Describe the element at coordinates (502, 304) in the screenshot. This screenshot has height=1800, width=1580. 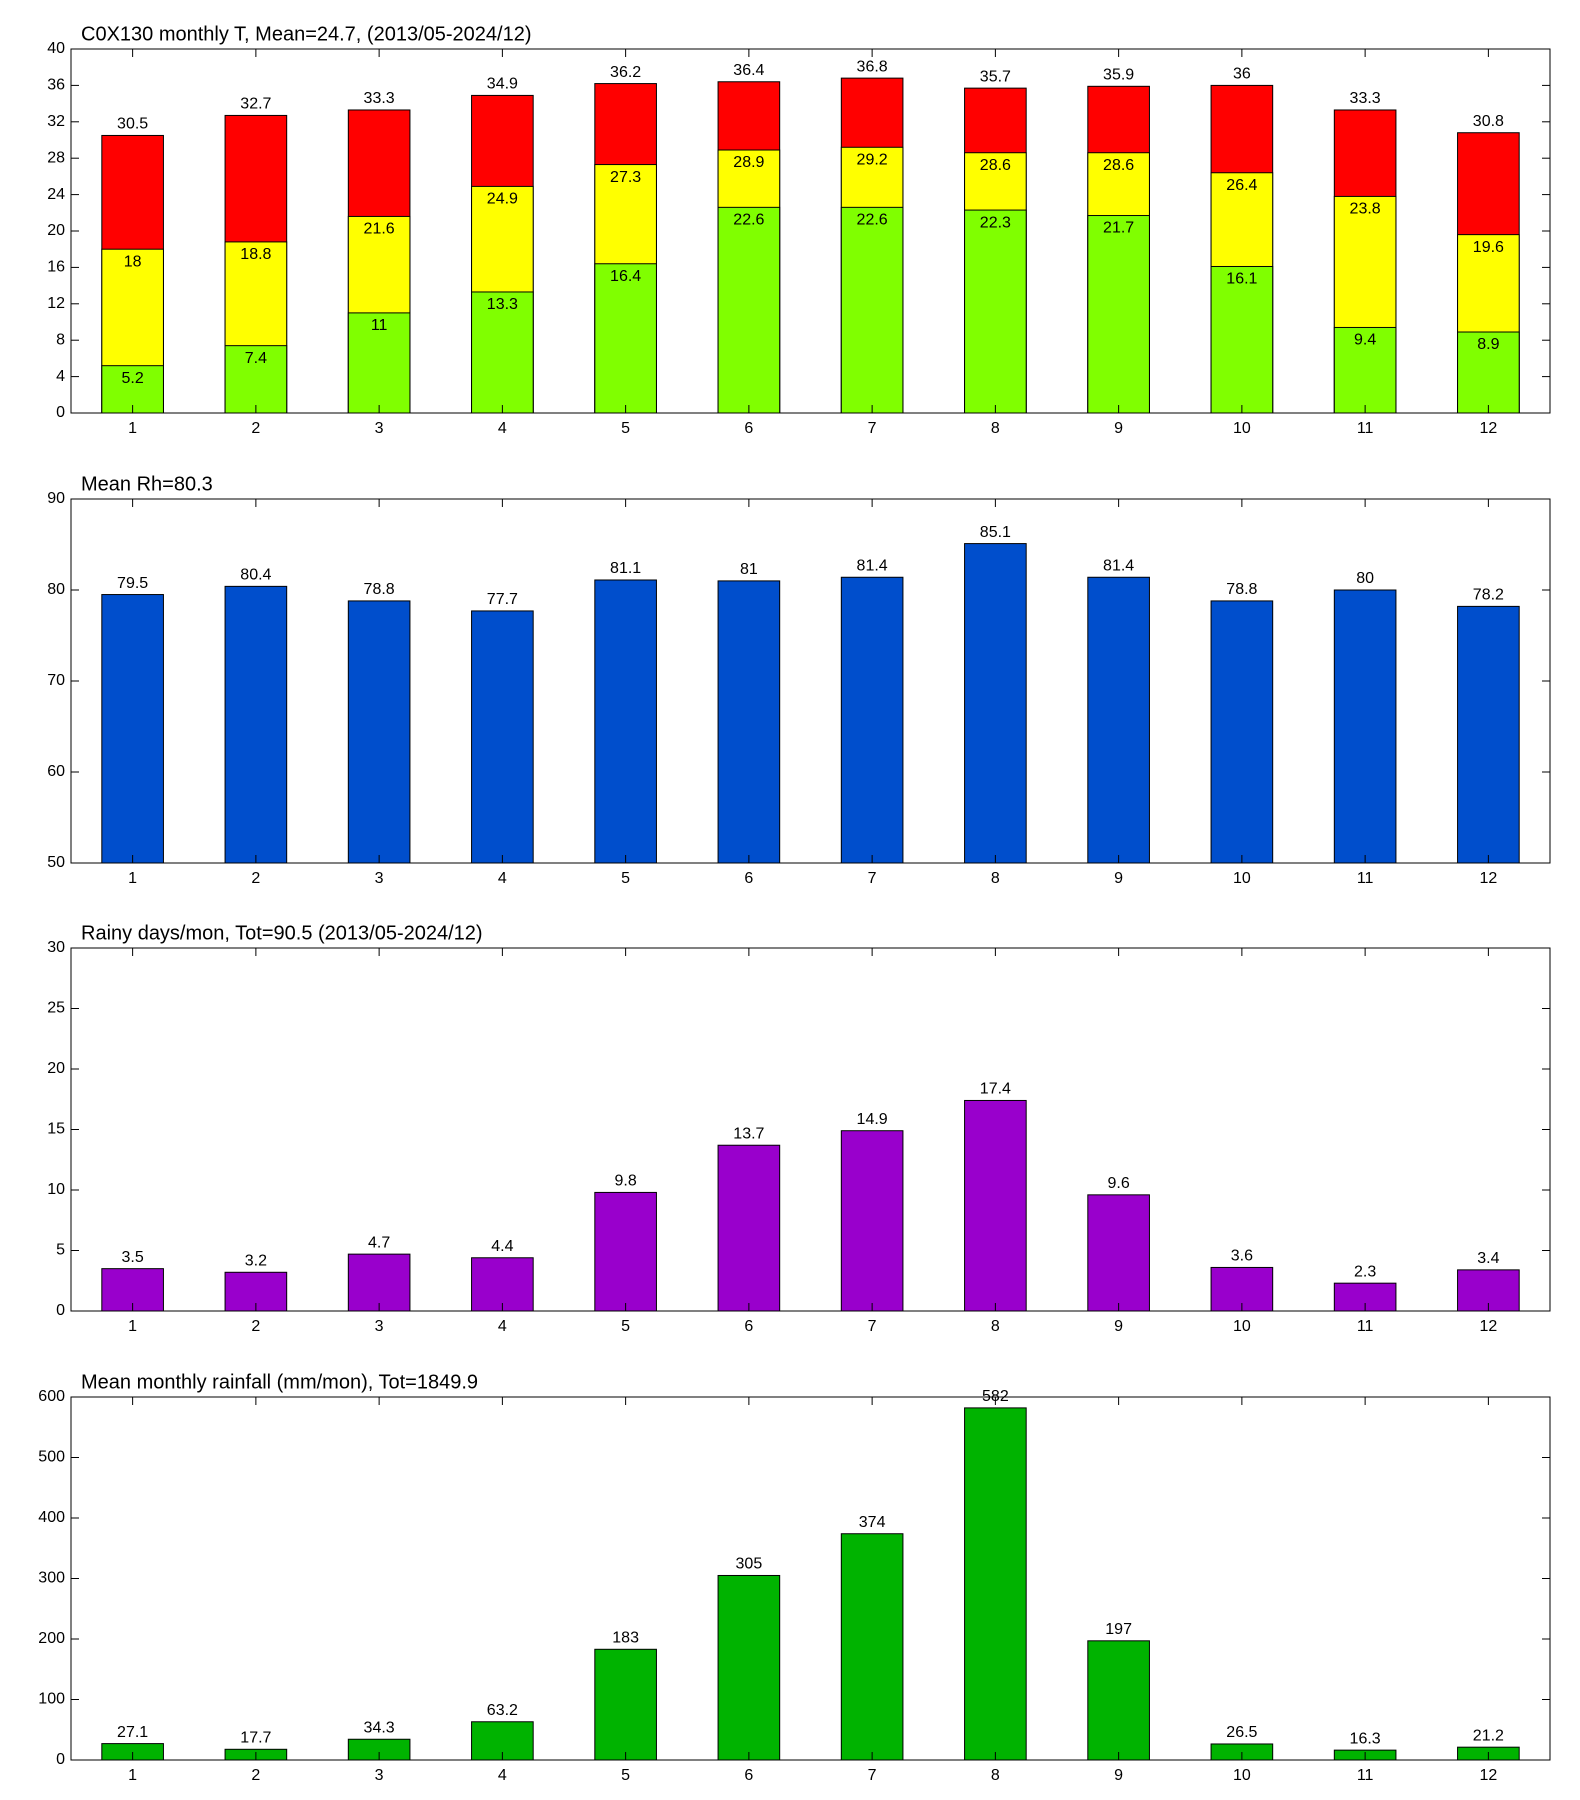
I see `data-label: 13.3` at that location.